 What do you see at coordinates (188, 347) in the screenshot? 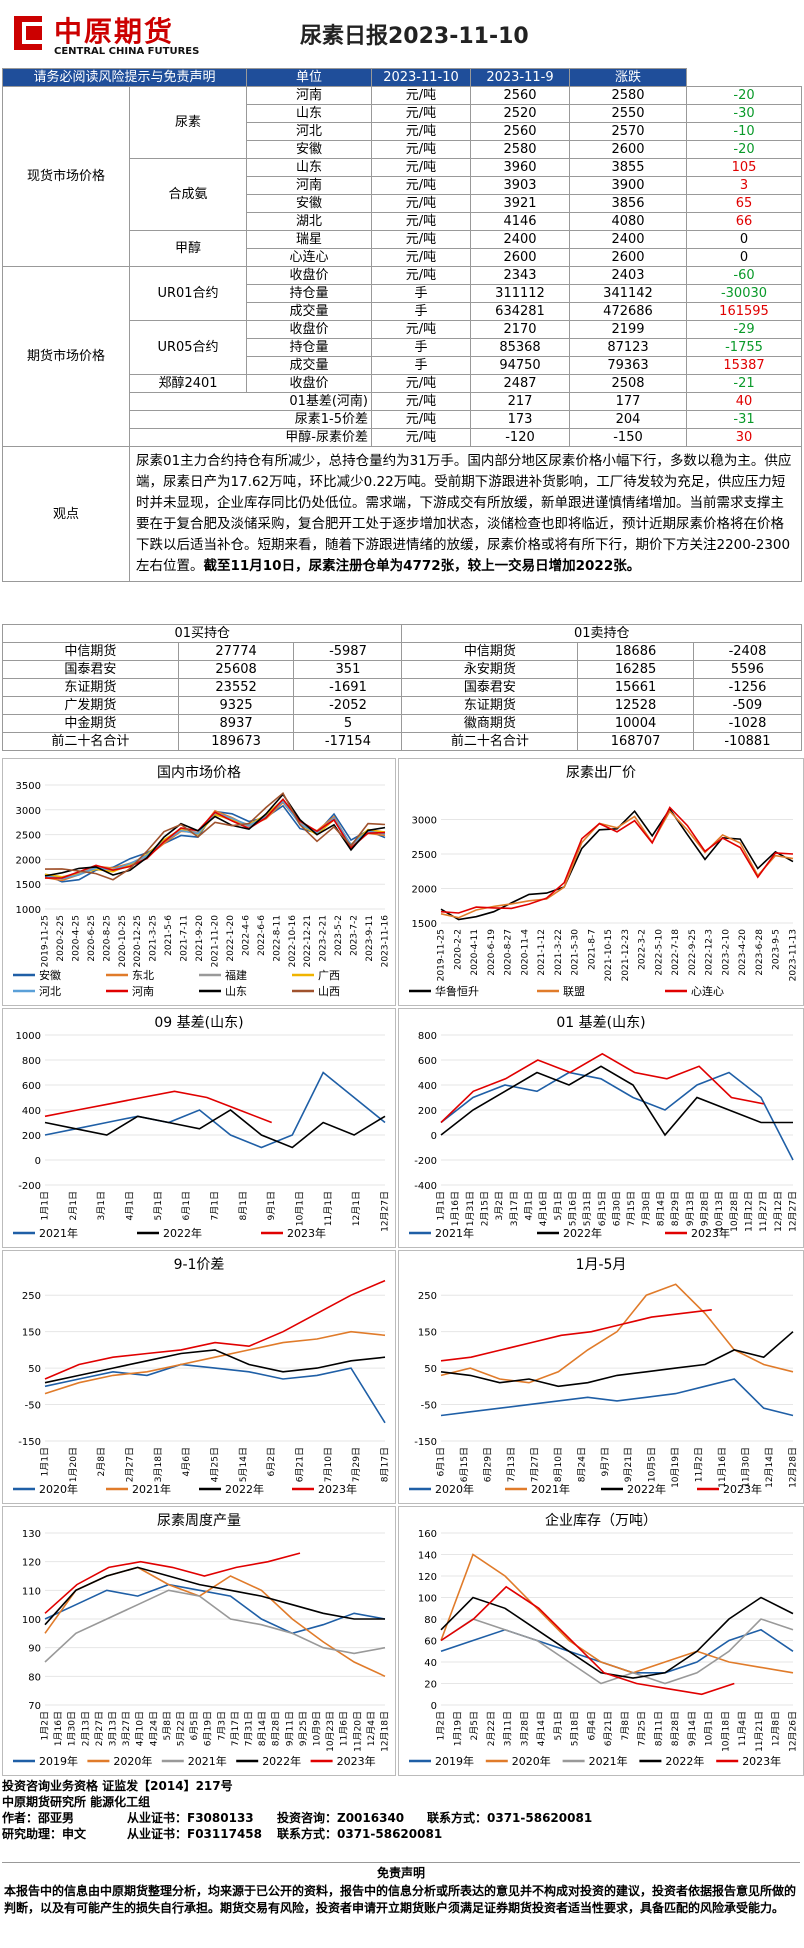
I see `ur05-label: UR05合约` at bounding box center [188, 347].